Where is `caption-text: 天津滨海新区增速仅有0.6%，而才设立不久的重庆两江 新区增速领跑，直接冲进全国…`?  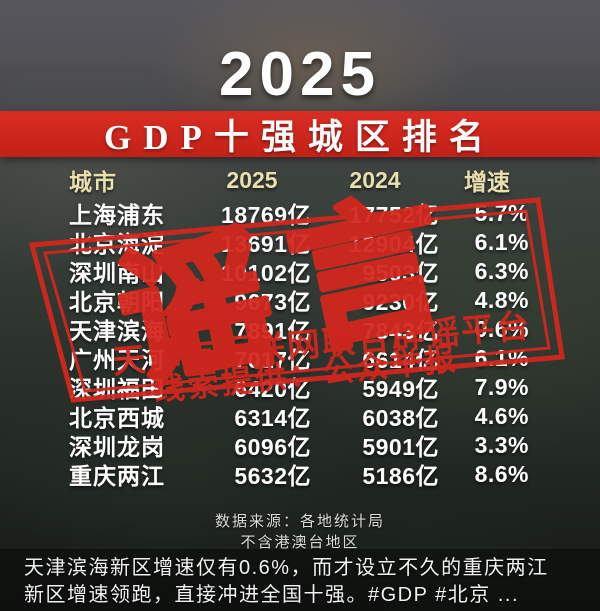 caption-text: 天津滨海新区增速仅有0.6%，而才设立不久的重庆两江 新区增速领跑，直接冲进全国… is located at coordinates (300, 579).